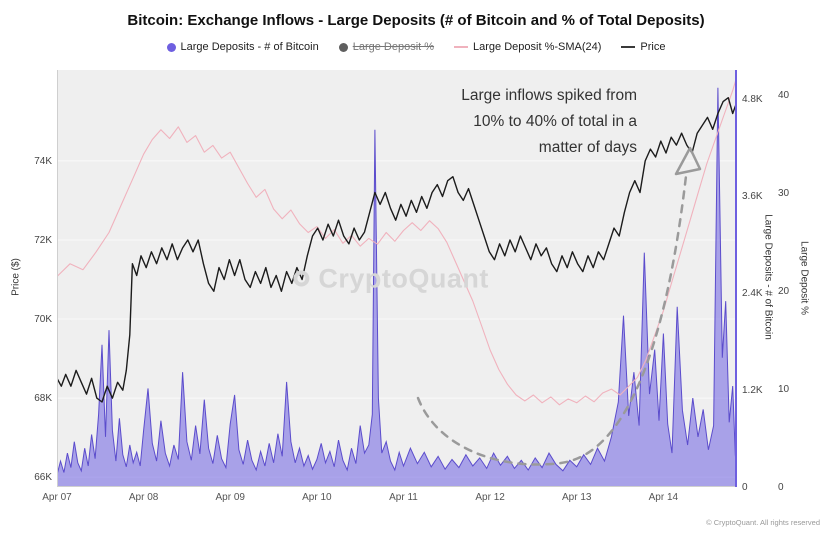 The image size is (832, 534). I want to click on deposits-axis-ticks: 0 1.2K 2.4K 3.6K 4.8K, so click(757, 281).